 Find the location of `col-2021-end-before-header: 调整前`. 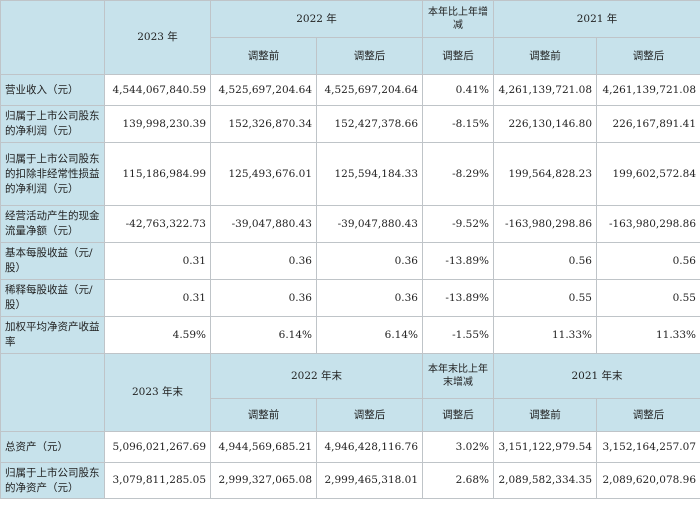

col-2021-end-before-header: 调整前 is located at coordinates (545, 415).